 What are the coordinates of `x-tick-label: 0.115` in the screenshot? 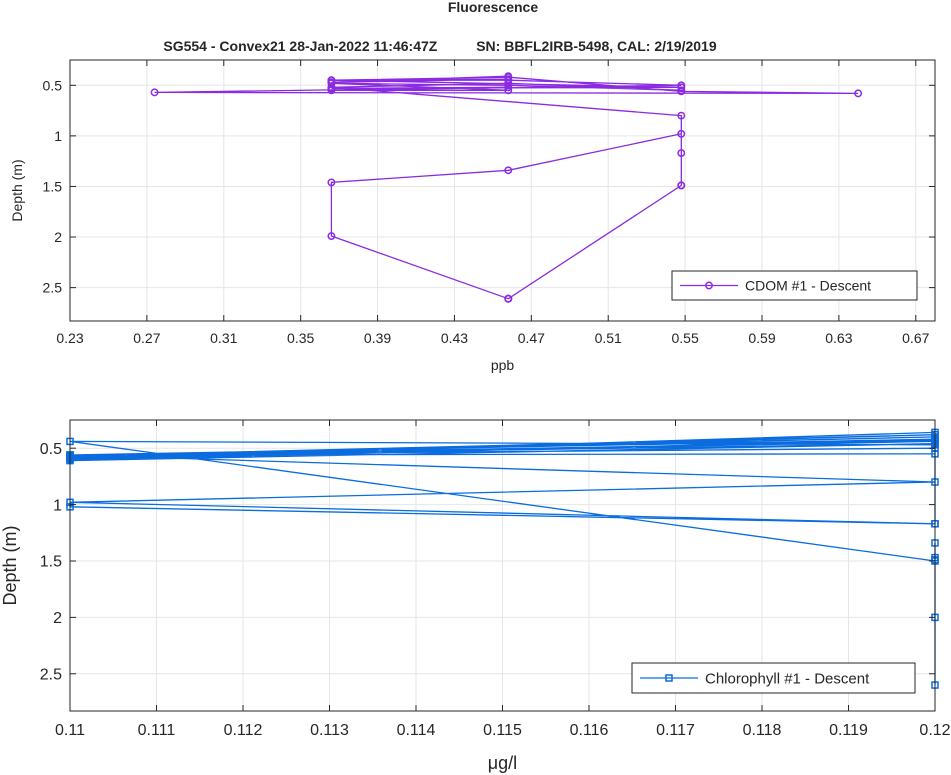 It's located at (502, 730).